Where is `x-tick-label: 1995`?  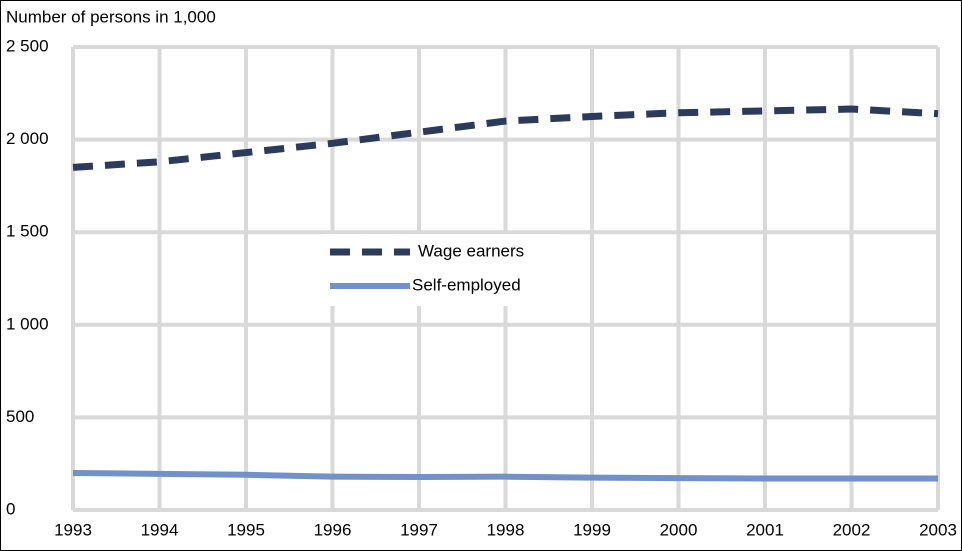
x-tick-label: 1995 is located at coordinates (246, 529).